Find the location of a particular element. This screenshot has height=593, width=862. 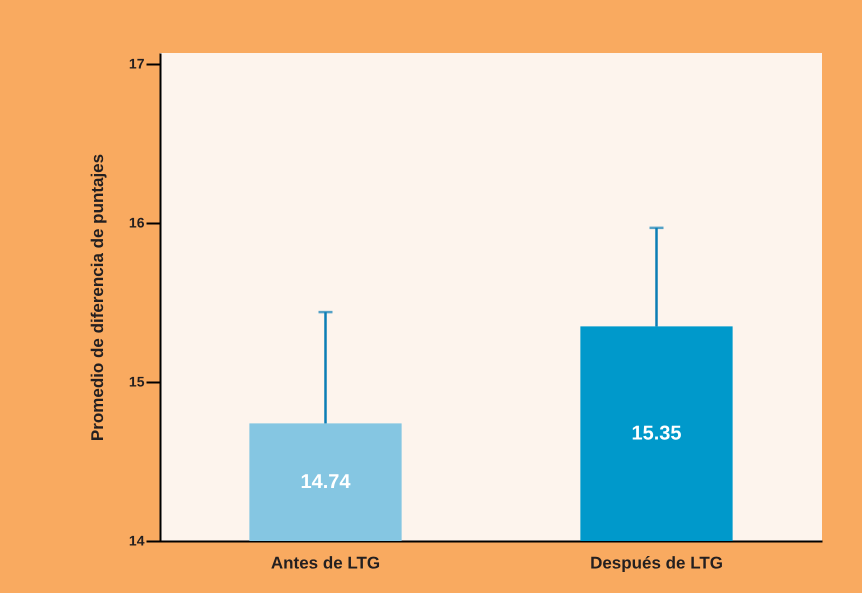

y-tick-label: 14 is located at coordinates (136, 540).